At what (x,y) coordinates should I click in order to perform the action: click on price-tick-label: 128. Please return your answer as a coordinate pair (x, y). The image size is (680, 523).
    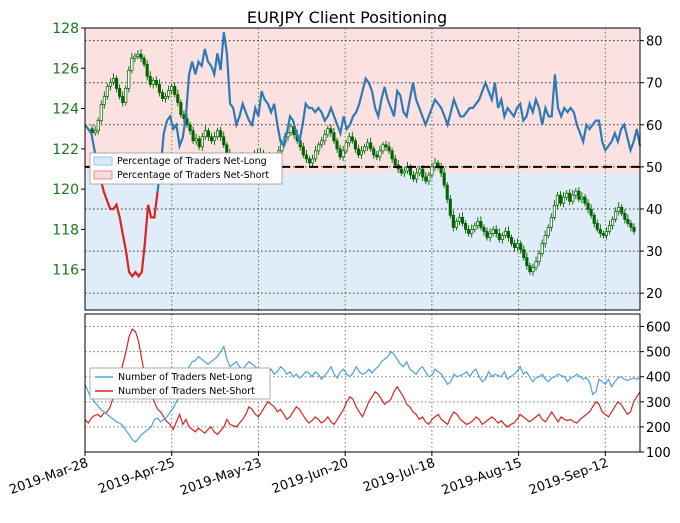
    Looking at the image, I should click on (65, 29).